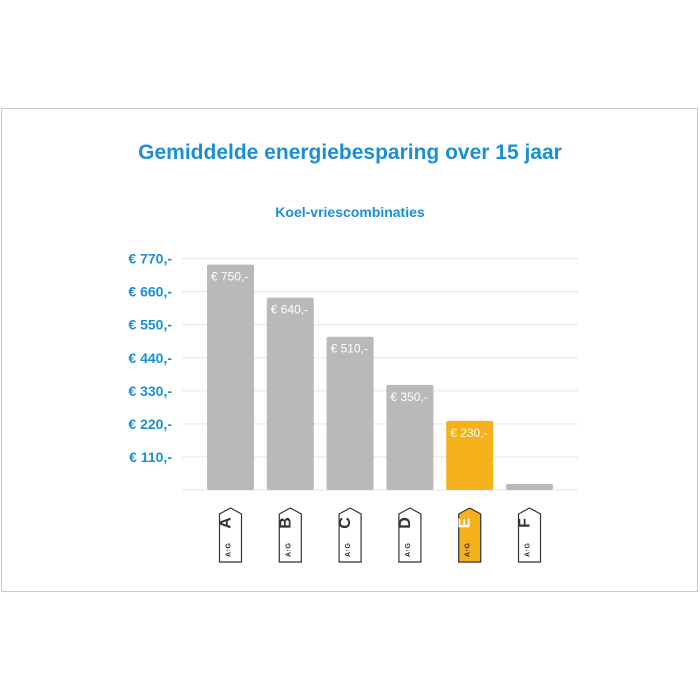  What do you see at coordinates (285, 523) in the screenshot?
I see `label-letter: B` at bounding box center [285, 523].